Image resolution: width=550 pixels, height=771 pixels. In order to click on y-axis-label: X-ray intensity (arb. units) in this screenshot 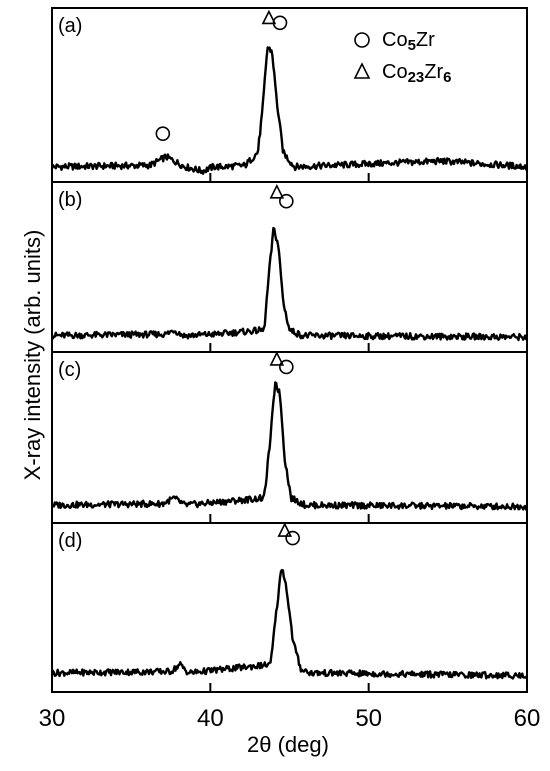, I will do `click(32, 355)`.